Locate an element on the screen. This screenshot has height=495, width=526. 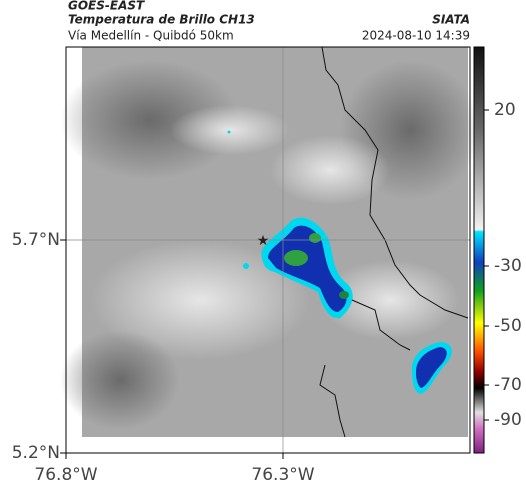
colorbar-tick-label: -90 is located at coordinates (508, 420).